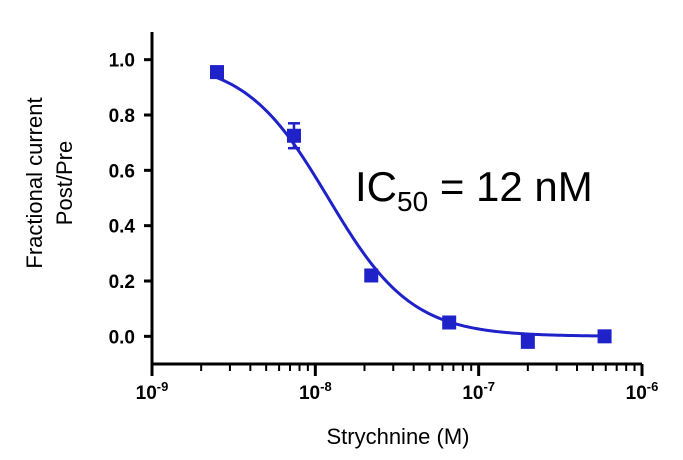  Describe the element at coordinates (397, 436) in the screenshot. I see `x-axis-title: Strychnine (M)` at that location.